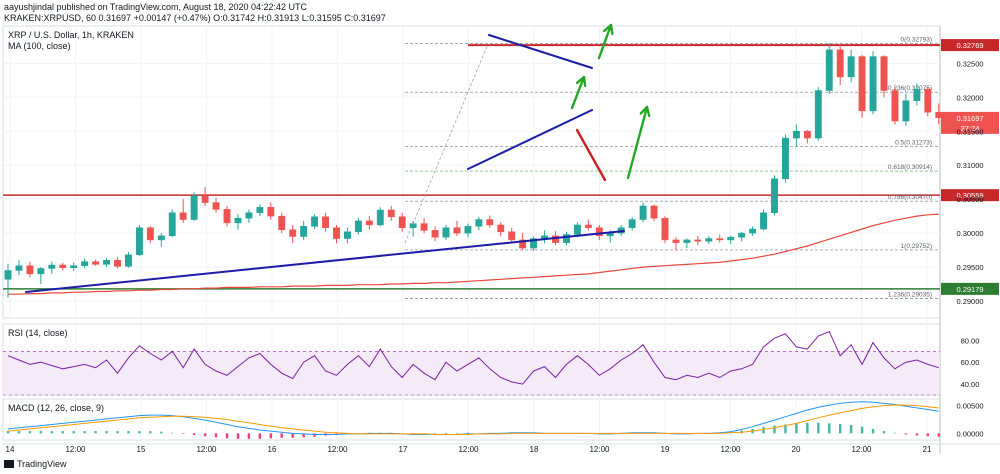 Image resolution: width=1000 pixels, height=474 pixels. Describe the element at coordinates (608, 29) in the screenshot. I see `green-arrow-2-head` at that location.